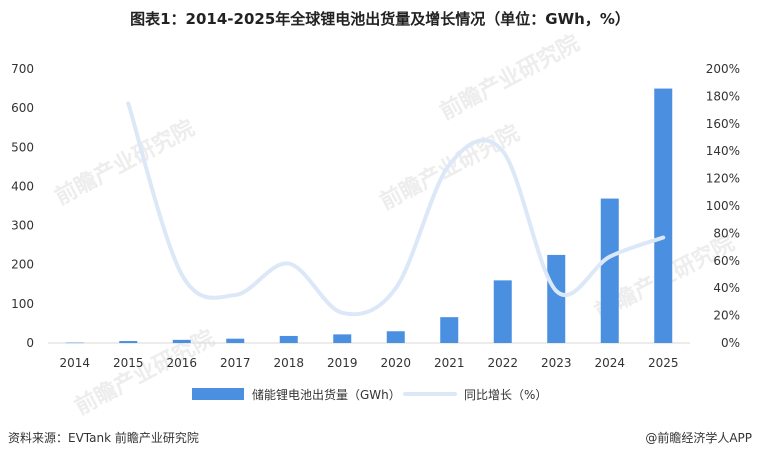 The width and height of the screenshot is (760, 457). Describe the element at coordinates (730, 343) in the screenshot. I see `right-axis-tick-label: 0%` at that location.